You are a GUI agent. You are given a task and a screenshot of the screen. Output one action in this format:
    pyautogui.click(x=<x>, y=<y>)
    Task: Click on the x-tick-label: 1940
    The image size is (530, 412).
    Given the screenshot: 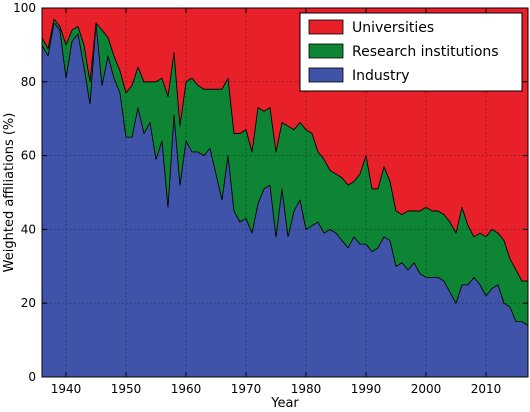 What is the action you would take?
    pyautogui.click(x=66, y=389)
    